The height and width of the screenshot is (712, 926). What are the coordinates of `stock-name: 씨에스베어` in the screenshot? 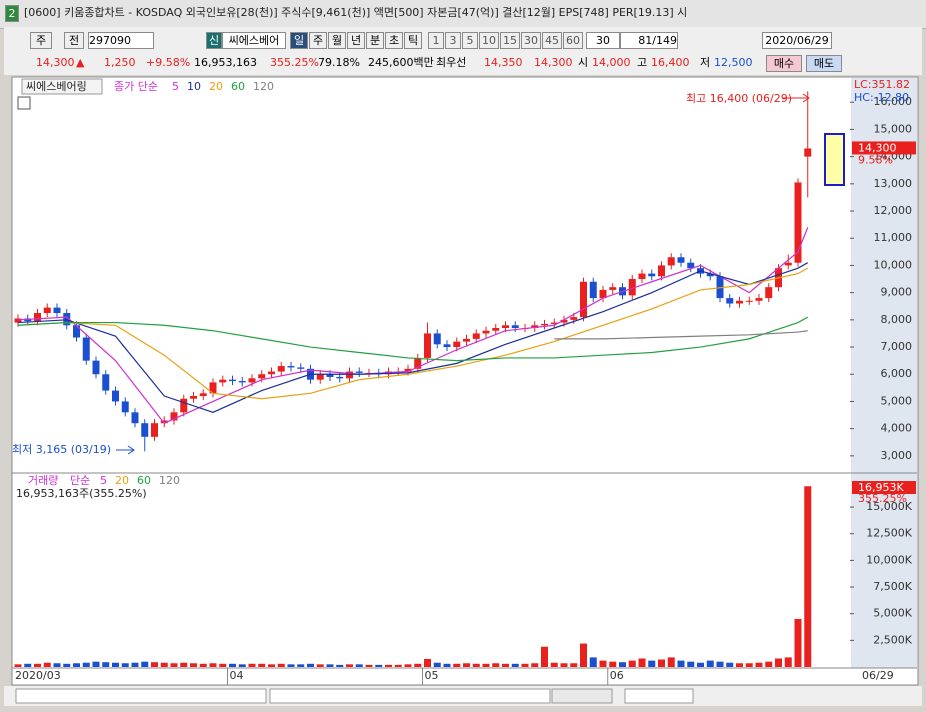 It's located at (254, 40).